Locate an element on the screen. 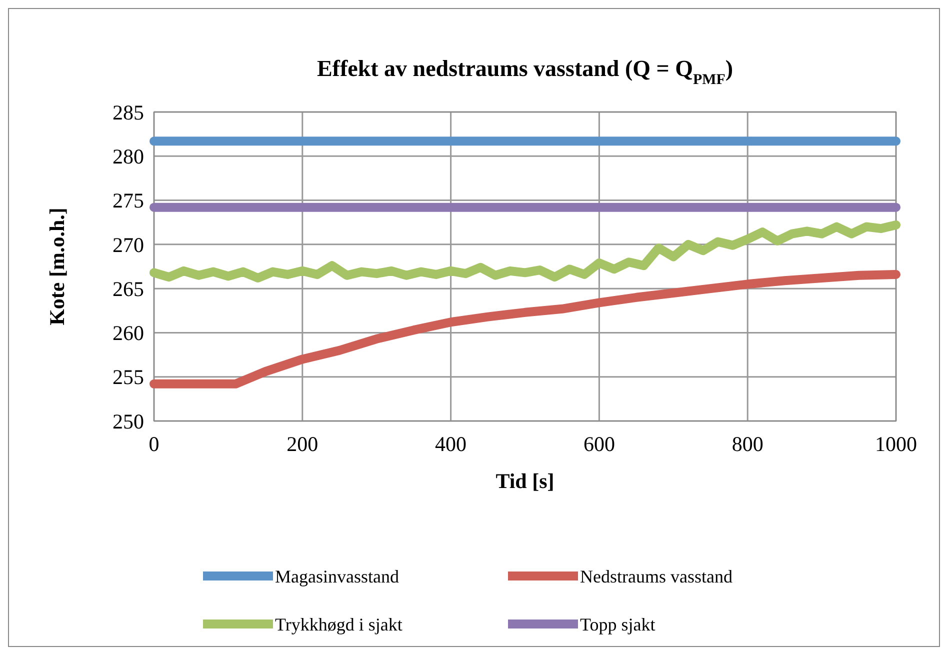 This screenshot has height=655, width=948. legend-label: Trykkhøgd i sjakt is located at coordinates (338, 624).